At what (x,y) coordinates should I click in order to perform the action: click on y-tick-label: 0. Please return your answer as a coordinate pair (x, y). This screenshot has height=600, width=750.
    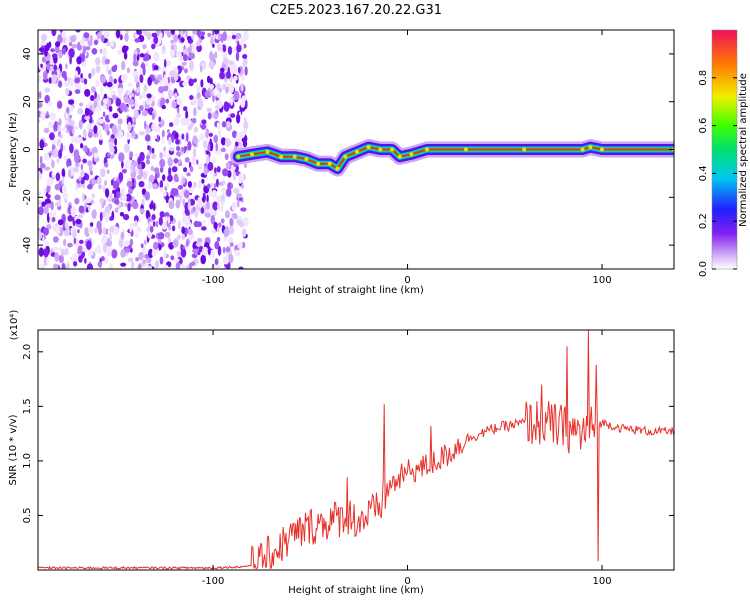
    Looking at the image, I should click on (27, 149).